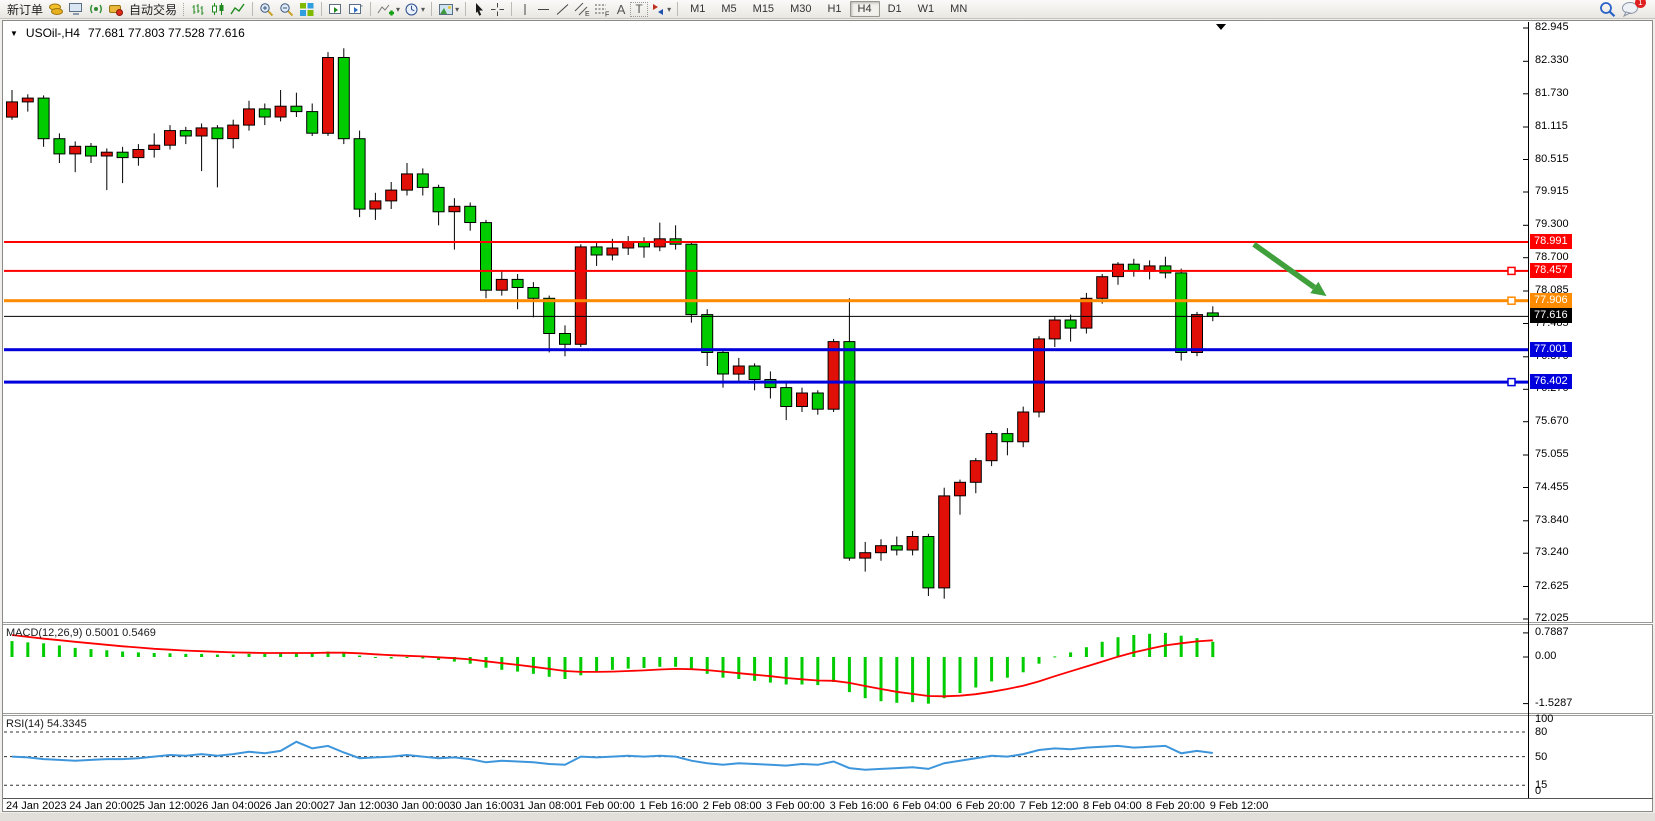 This screenshot has height=821, width=1655. What do you see at coordinates (1608, 9) in the screenshot?
I see `search-icon` at bounding box center [1608, 9].